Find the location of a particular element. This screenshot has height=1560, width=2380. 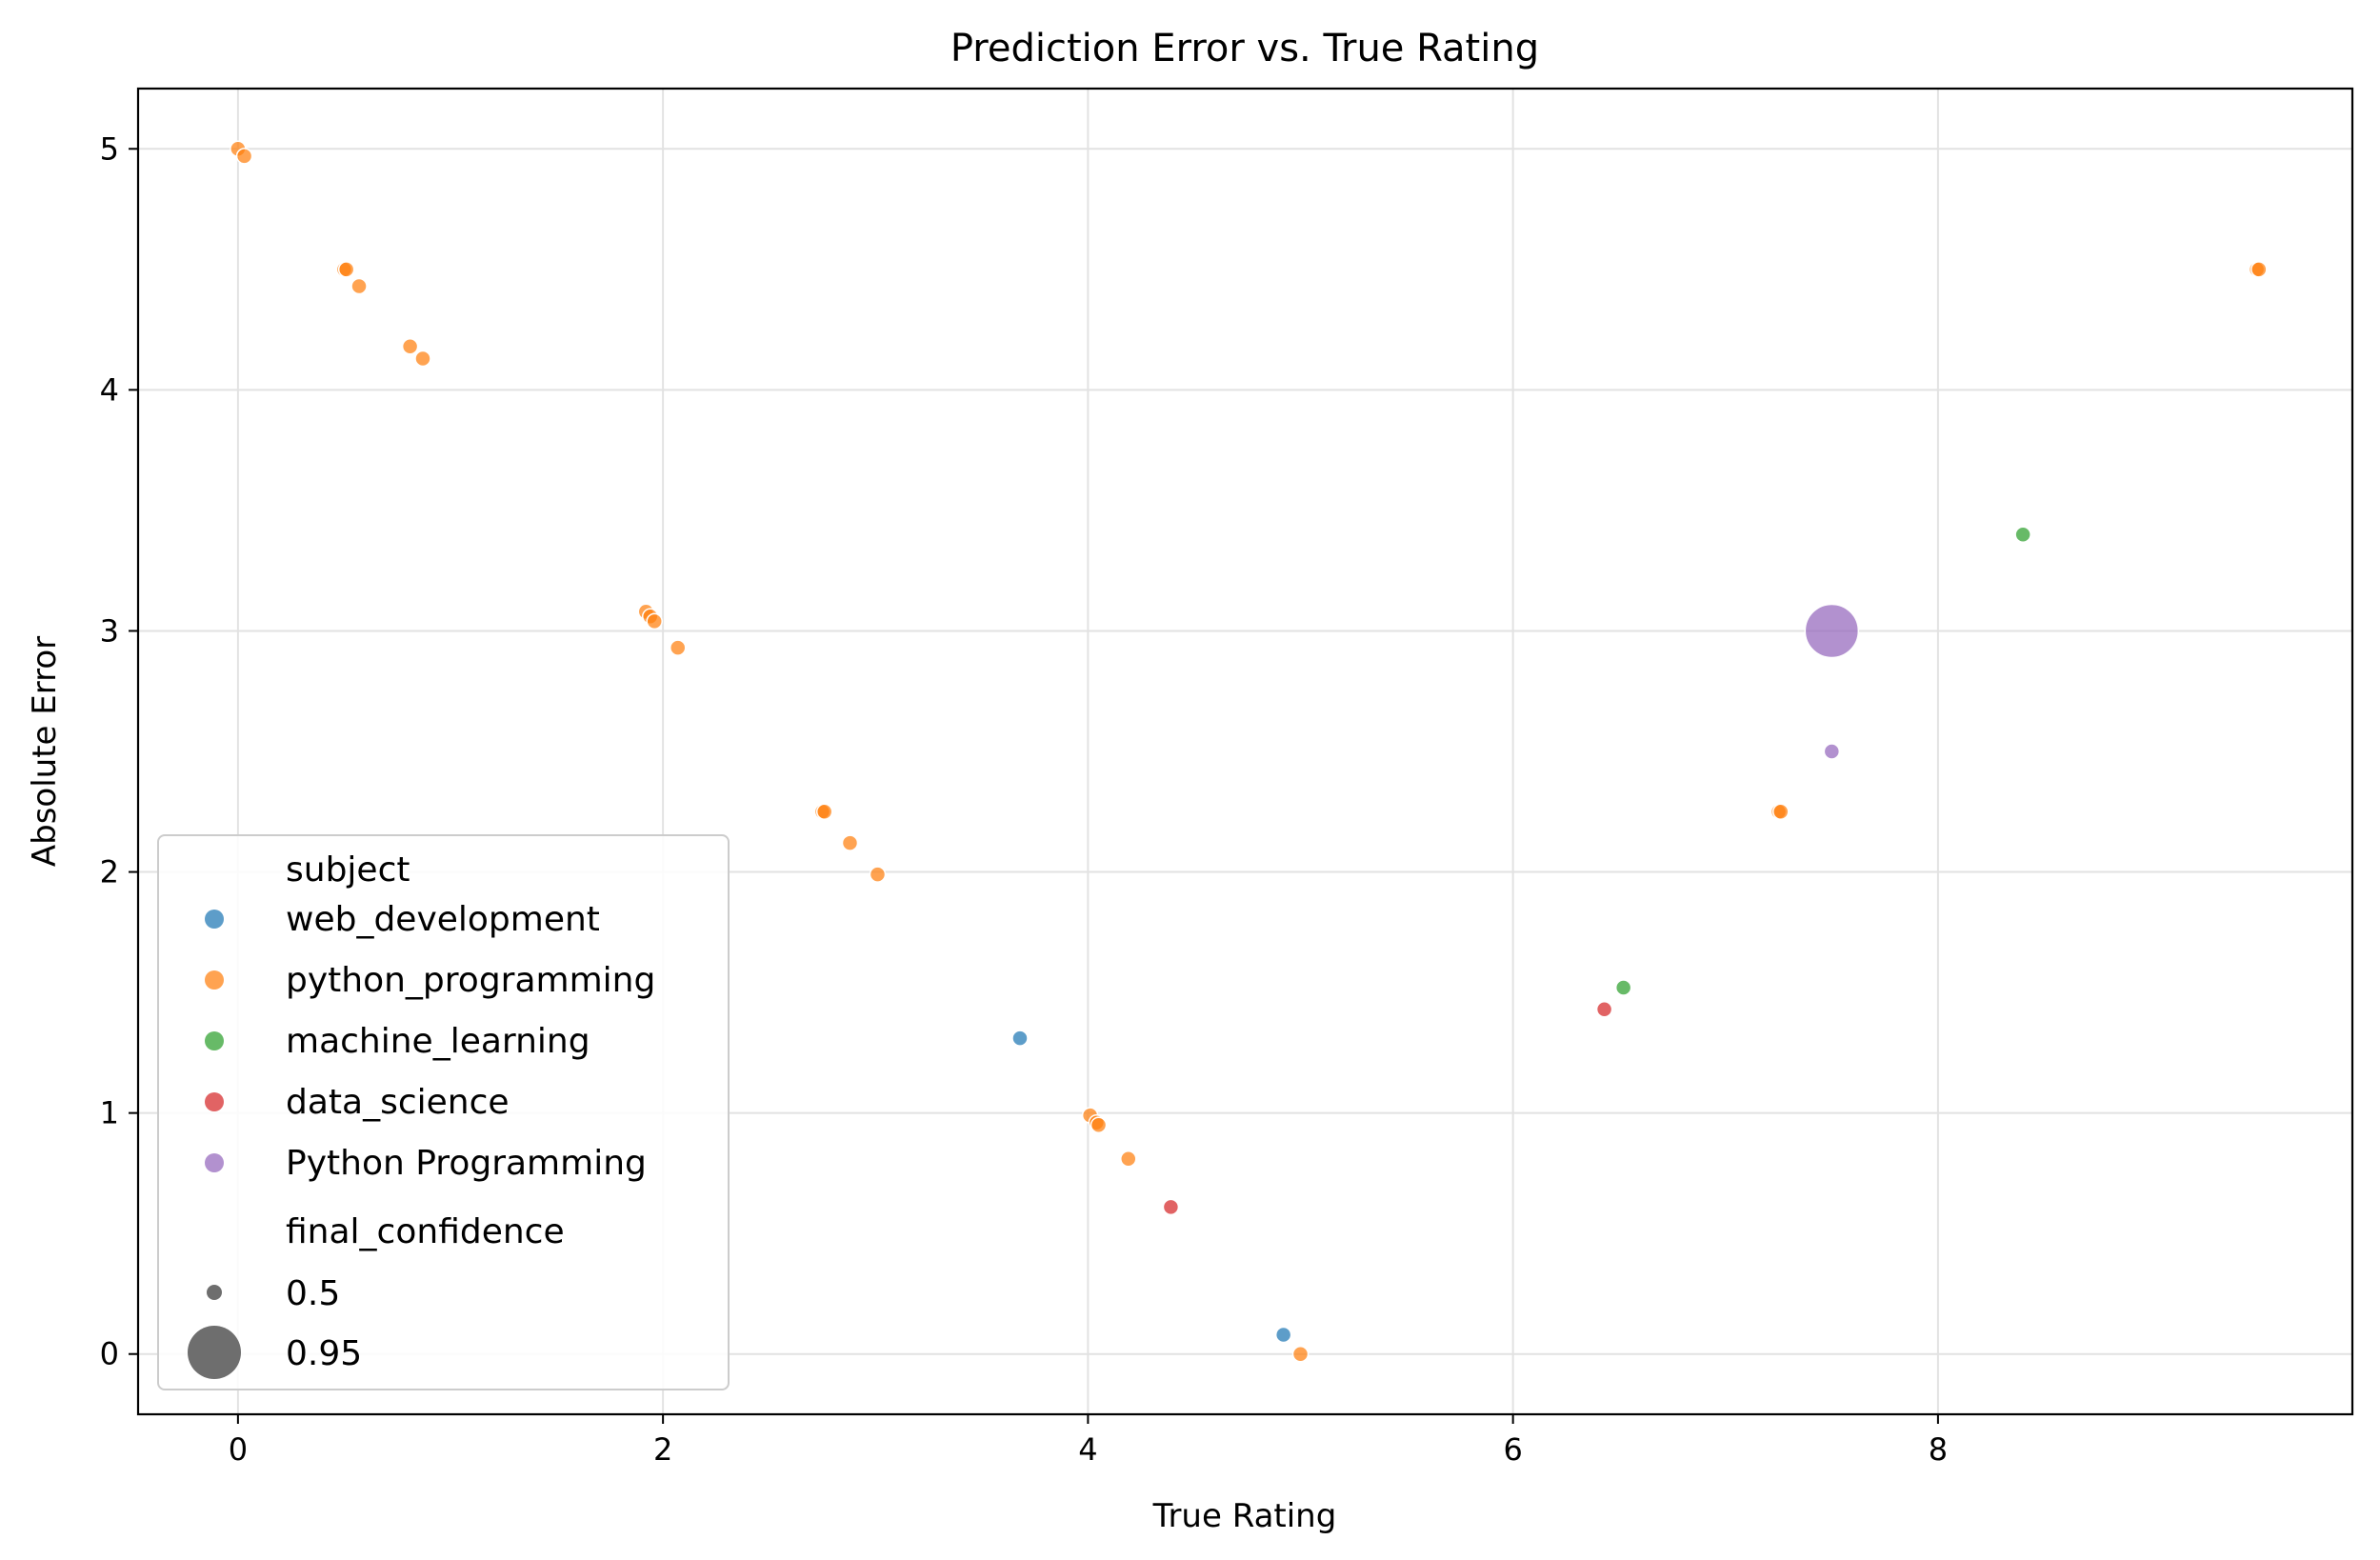

x-tick-label: 0 is located at coordinates (238, 1449).